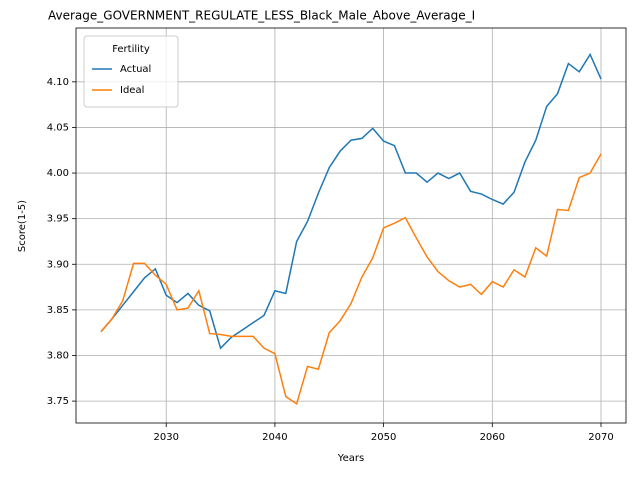 The width and height of the screenshot is (640, 480). What do you see at coordinates (58, 127) in the screenshot?
I see `y-tick-label: 4.05` at bounding box center [58, 127].